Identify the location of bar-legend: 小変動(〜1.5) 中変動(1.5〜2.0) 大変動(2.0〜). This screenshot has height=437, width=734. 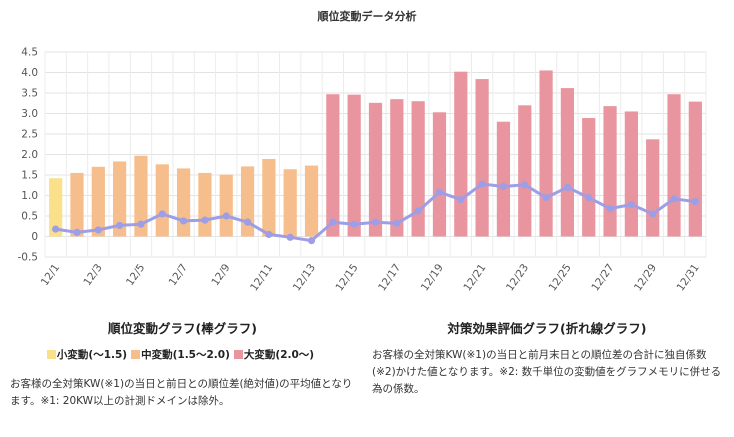
(182, 354).